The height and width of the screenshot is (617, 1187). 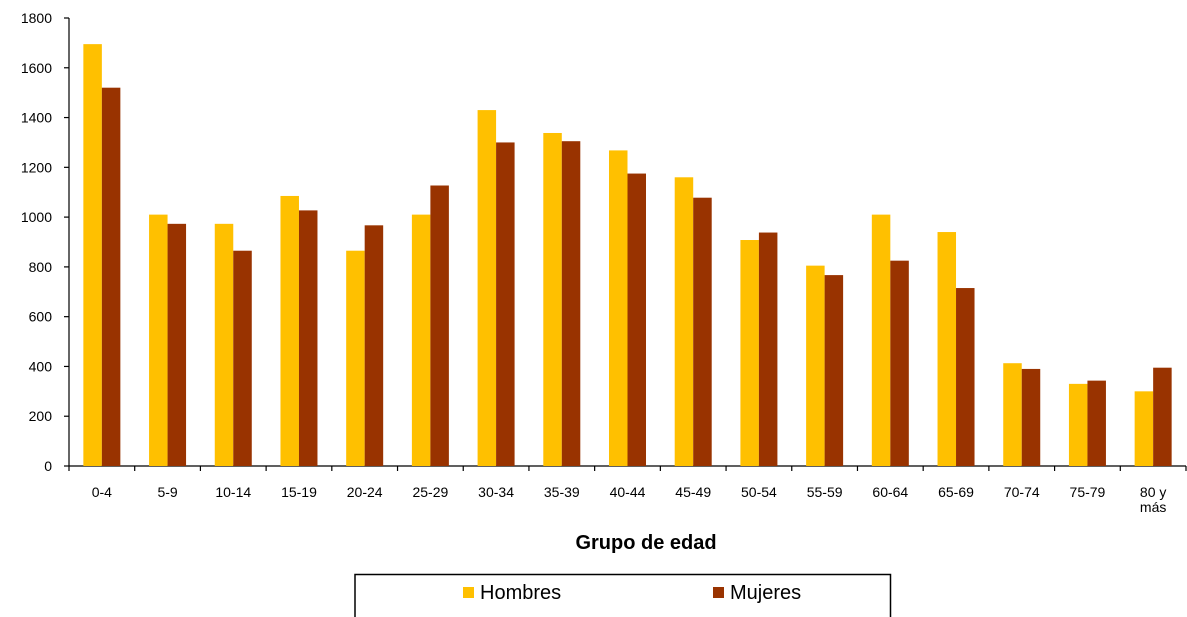 What do you see at coordinates (890, 492) in the screenshot?
I see `x-tick-label: 60-64` at bounding box center [890, 492].